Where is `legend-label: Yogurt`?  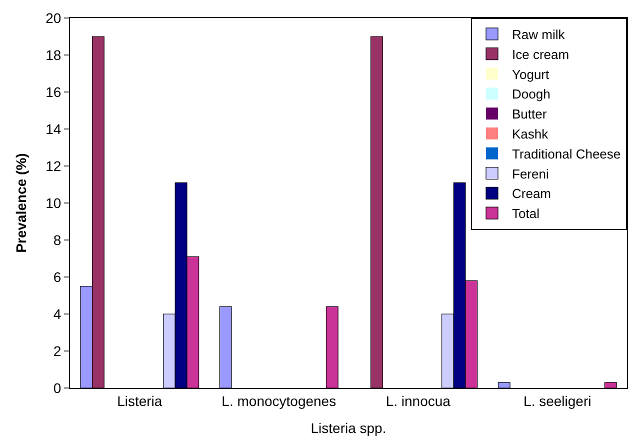
legend-label: Yogurt is located at coordinates (531, 74).